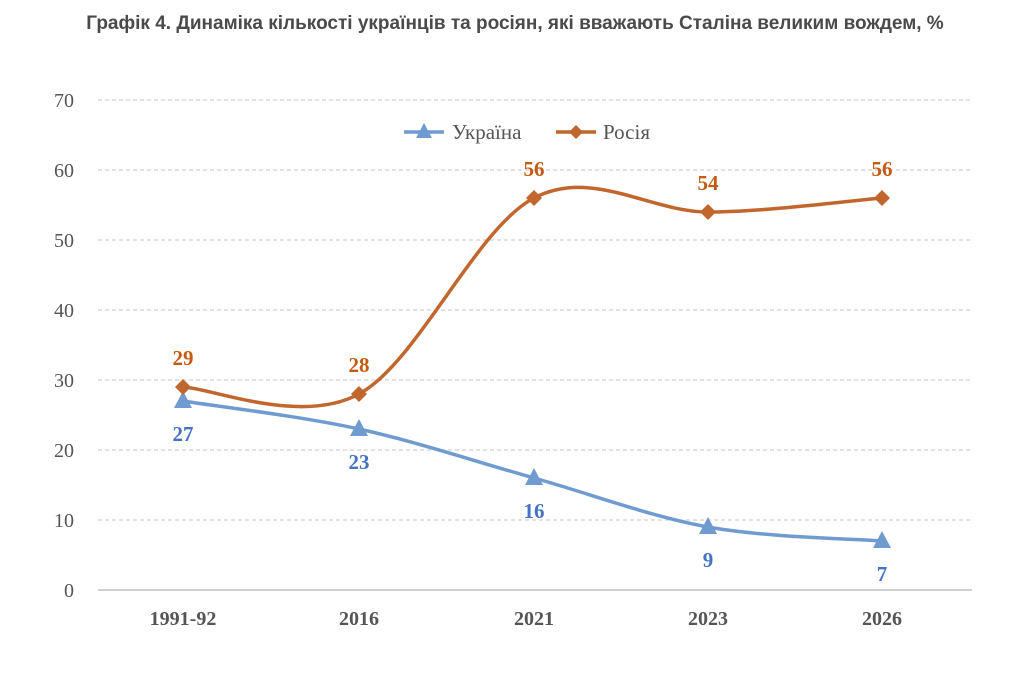 The image size is (1030, 680). What do you see at coordinates (64, 101) in the screenshot?
I see `y-tick-label: 70` at bounding box center [64, 101].